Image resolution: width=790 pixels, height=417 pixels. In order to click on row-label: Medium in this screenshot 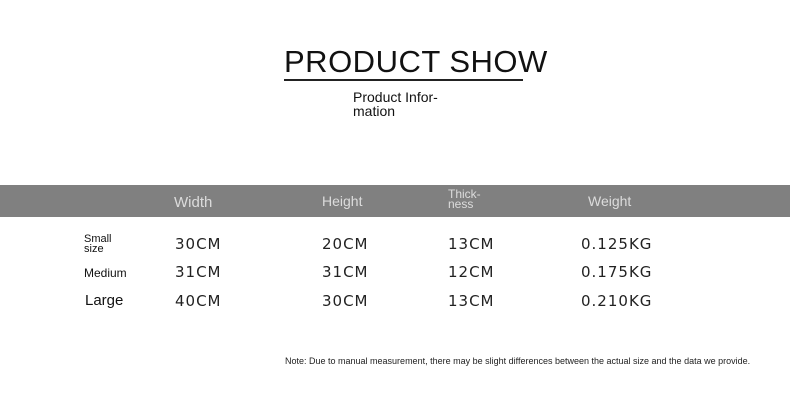, I will do `click(105, 273)`.